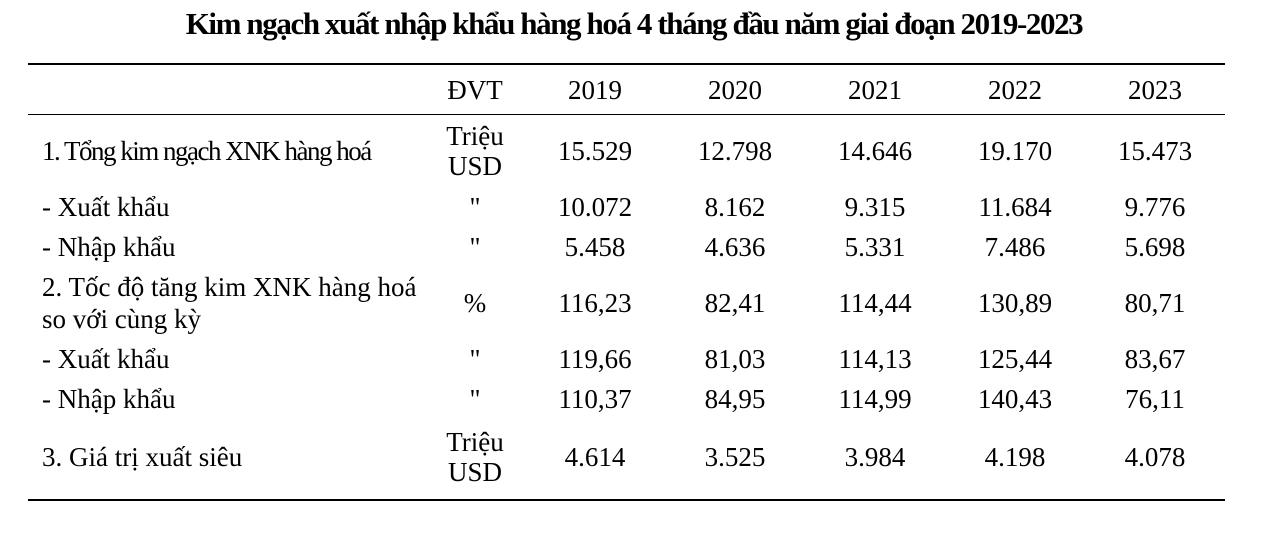 The width and height of the screenshot is (1268, 546). I want to click on cell-value: 5.458, so click(595, 246).